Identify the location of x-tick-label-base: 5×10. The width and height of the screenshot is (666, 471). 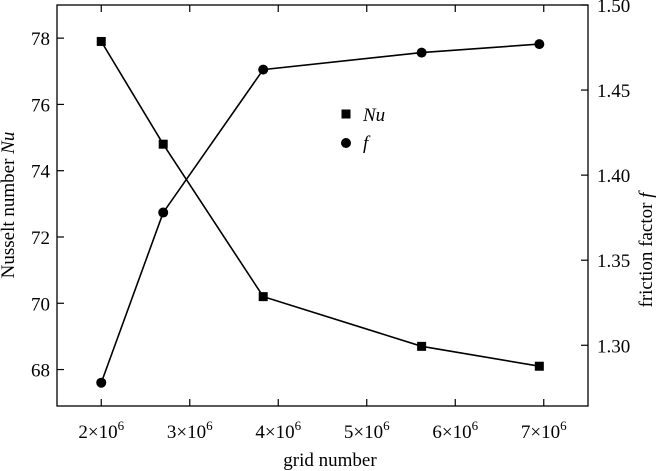
(363, 432).